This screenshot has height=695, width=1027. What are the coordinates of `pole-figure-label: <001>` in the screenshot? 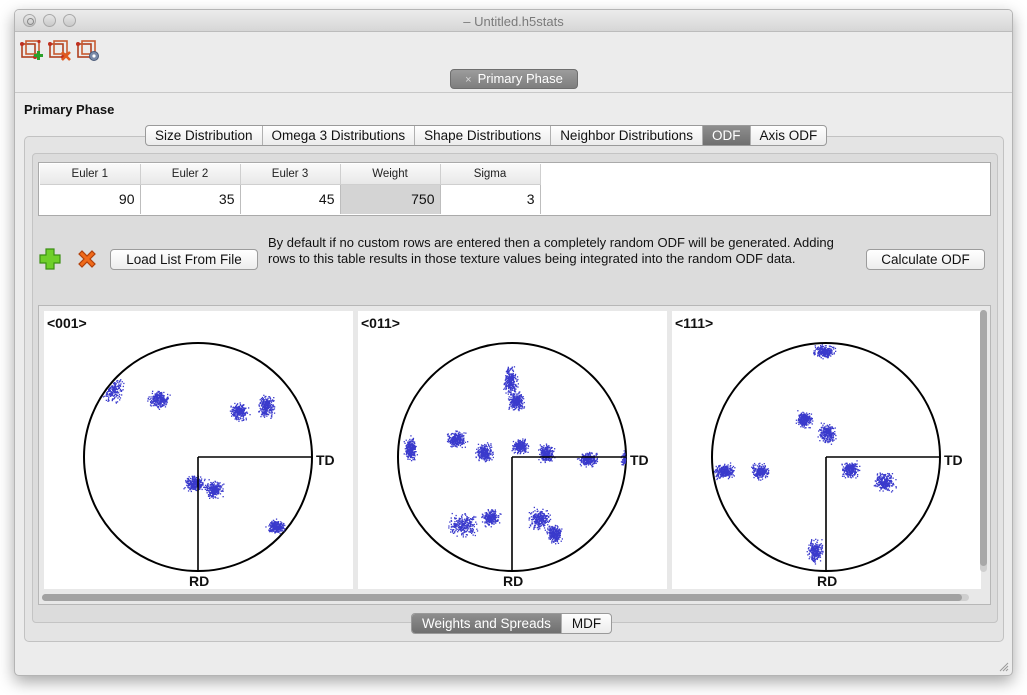 It's located at (67, 323).